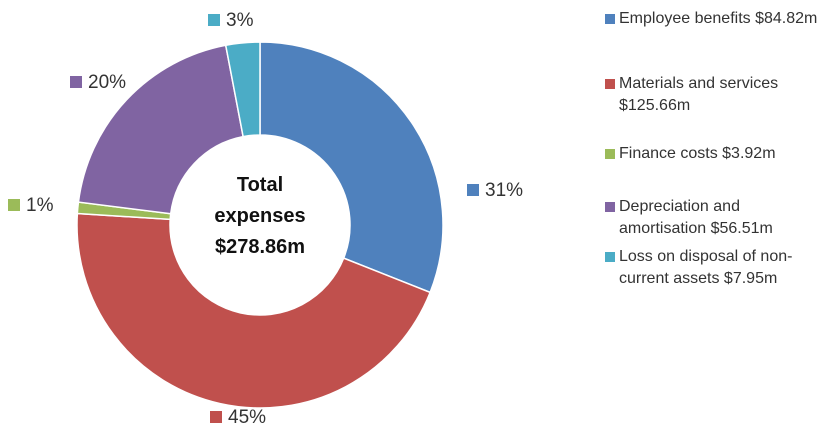  What do you see at coordinates (107, 82) in the screenshot?
I see `data-label: 20%` at bounding box center [107, 82].